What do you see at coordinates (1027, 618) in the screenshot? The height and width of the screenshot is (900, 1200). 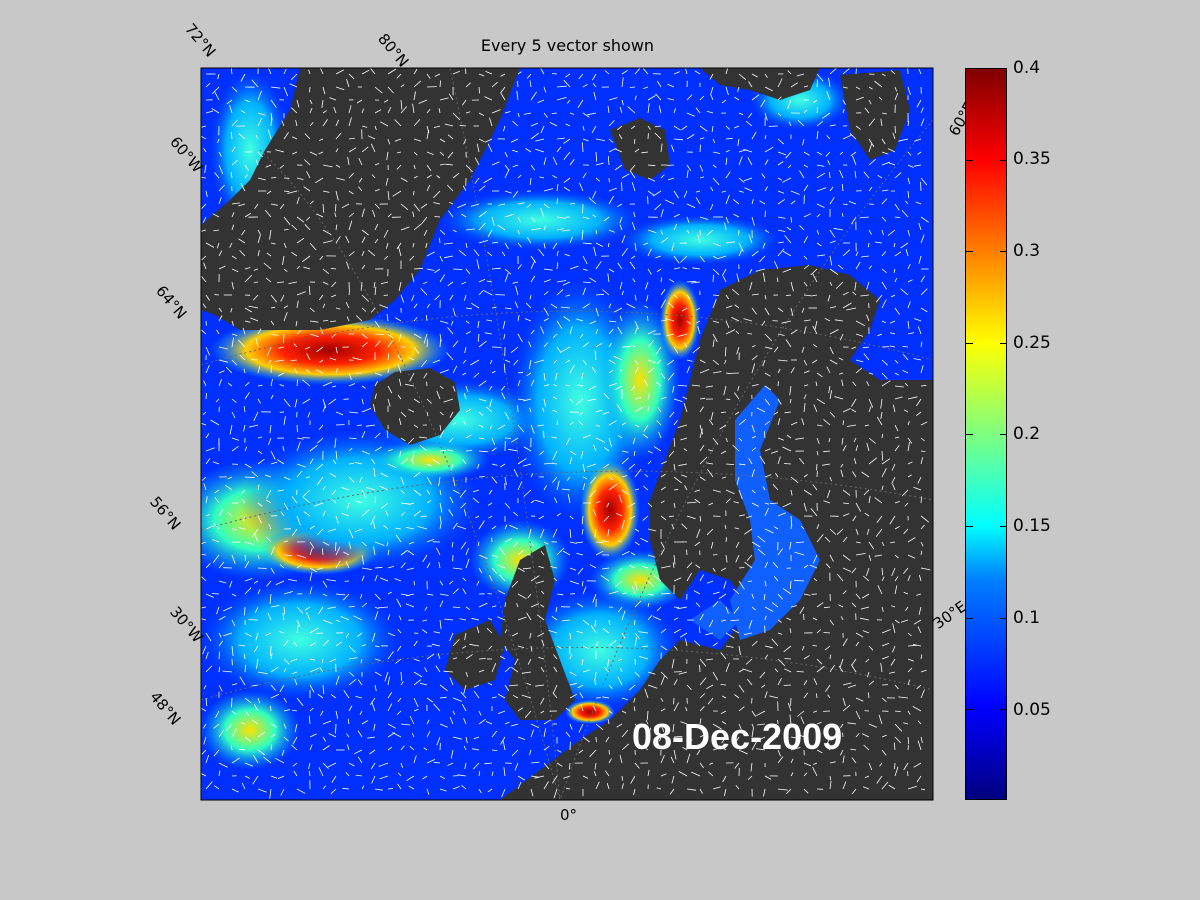 I see `colorbar-tick: 0.1` at bounding box center [1027, 618].